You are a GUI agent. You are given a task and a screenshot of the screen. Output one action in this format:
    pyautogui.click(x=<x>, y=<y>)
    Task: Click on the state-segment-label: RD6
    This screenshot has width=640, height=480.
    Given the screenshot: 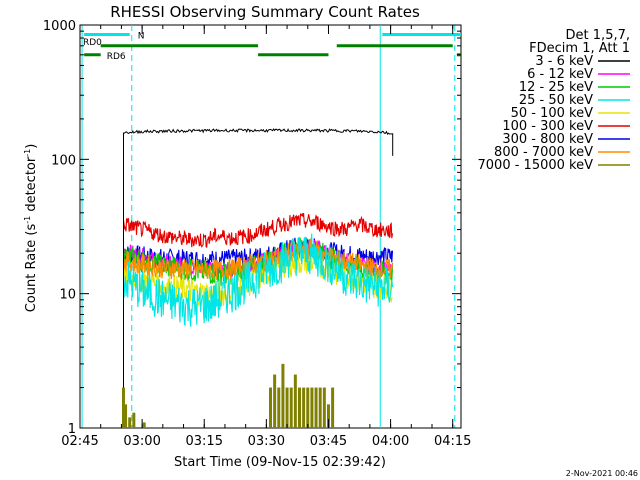 What is the action you would take?
    pyautogui.click(x=116, y=57)
    